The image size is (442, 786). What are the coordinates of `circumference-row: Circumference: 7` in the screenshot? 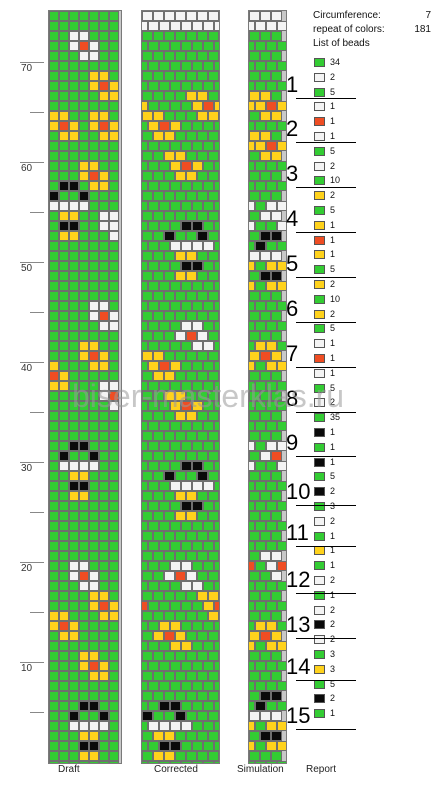 It's located at (372, 16).